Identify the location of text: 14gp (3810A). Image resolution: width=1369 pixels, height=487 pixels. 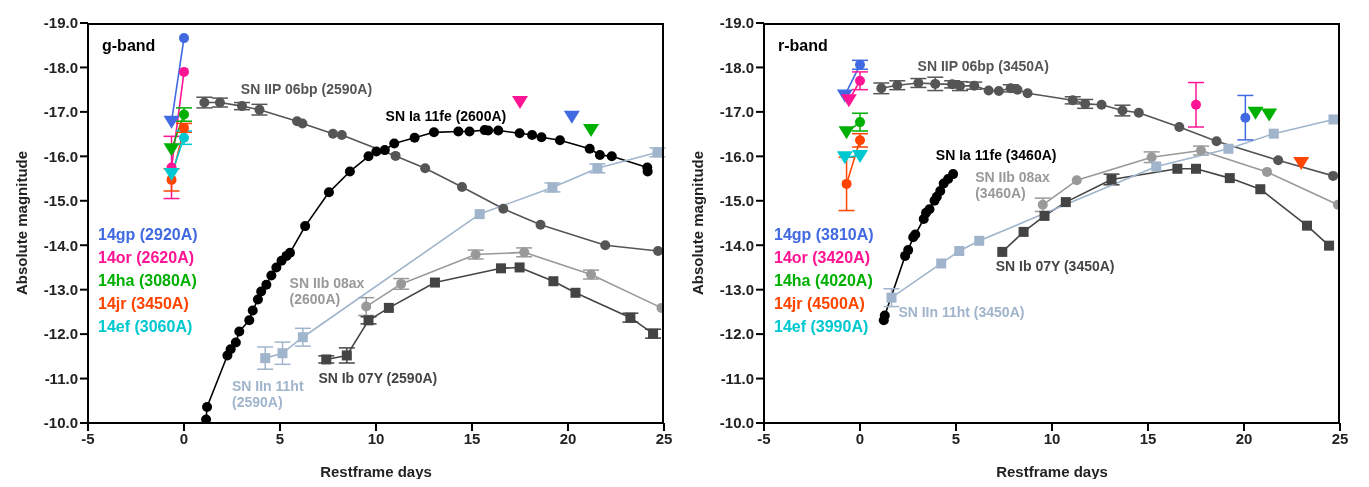
(824, 235).